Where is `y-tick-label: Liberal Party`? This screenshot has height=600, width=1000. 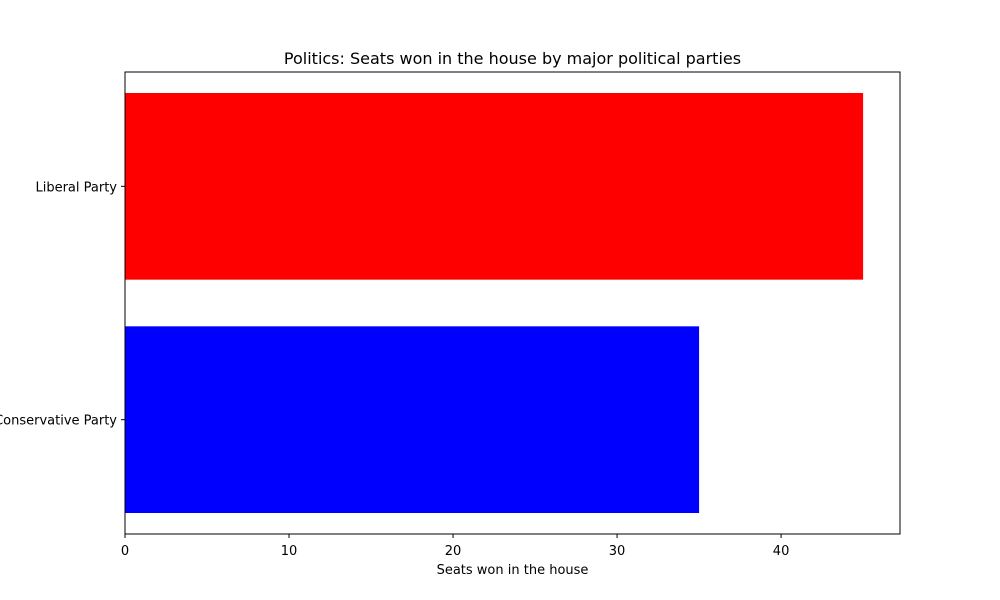
y-tick-label: Liberal Party is located at coordinates (76, 187).